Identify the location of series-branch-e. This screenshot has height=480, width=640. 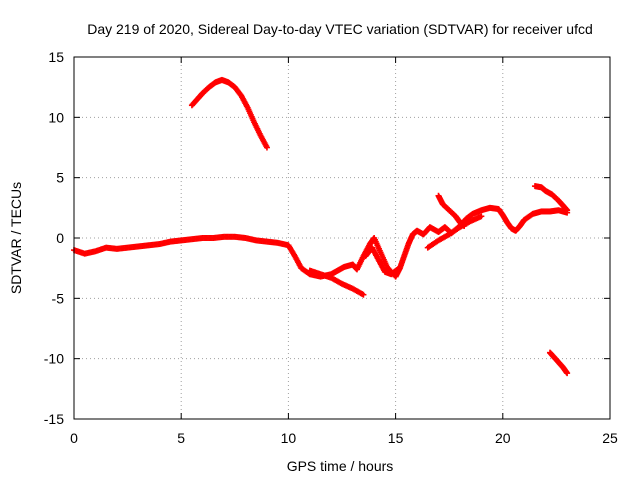
(551, 198).